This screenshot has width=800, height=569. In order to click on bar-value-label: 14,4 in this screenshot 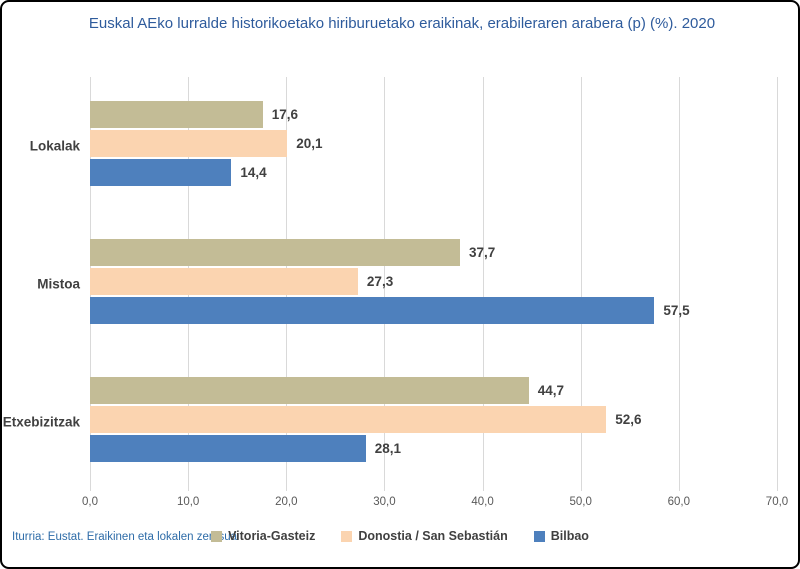, I will do `click(253, 172)`.